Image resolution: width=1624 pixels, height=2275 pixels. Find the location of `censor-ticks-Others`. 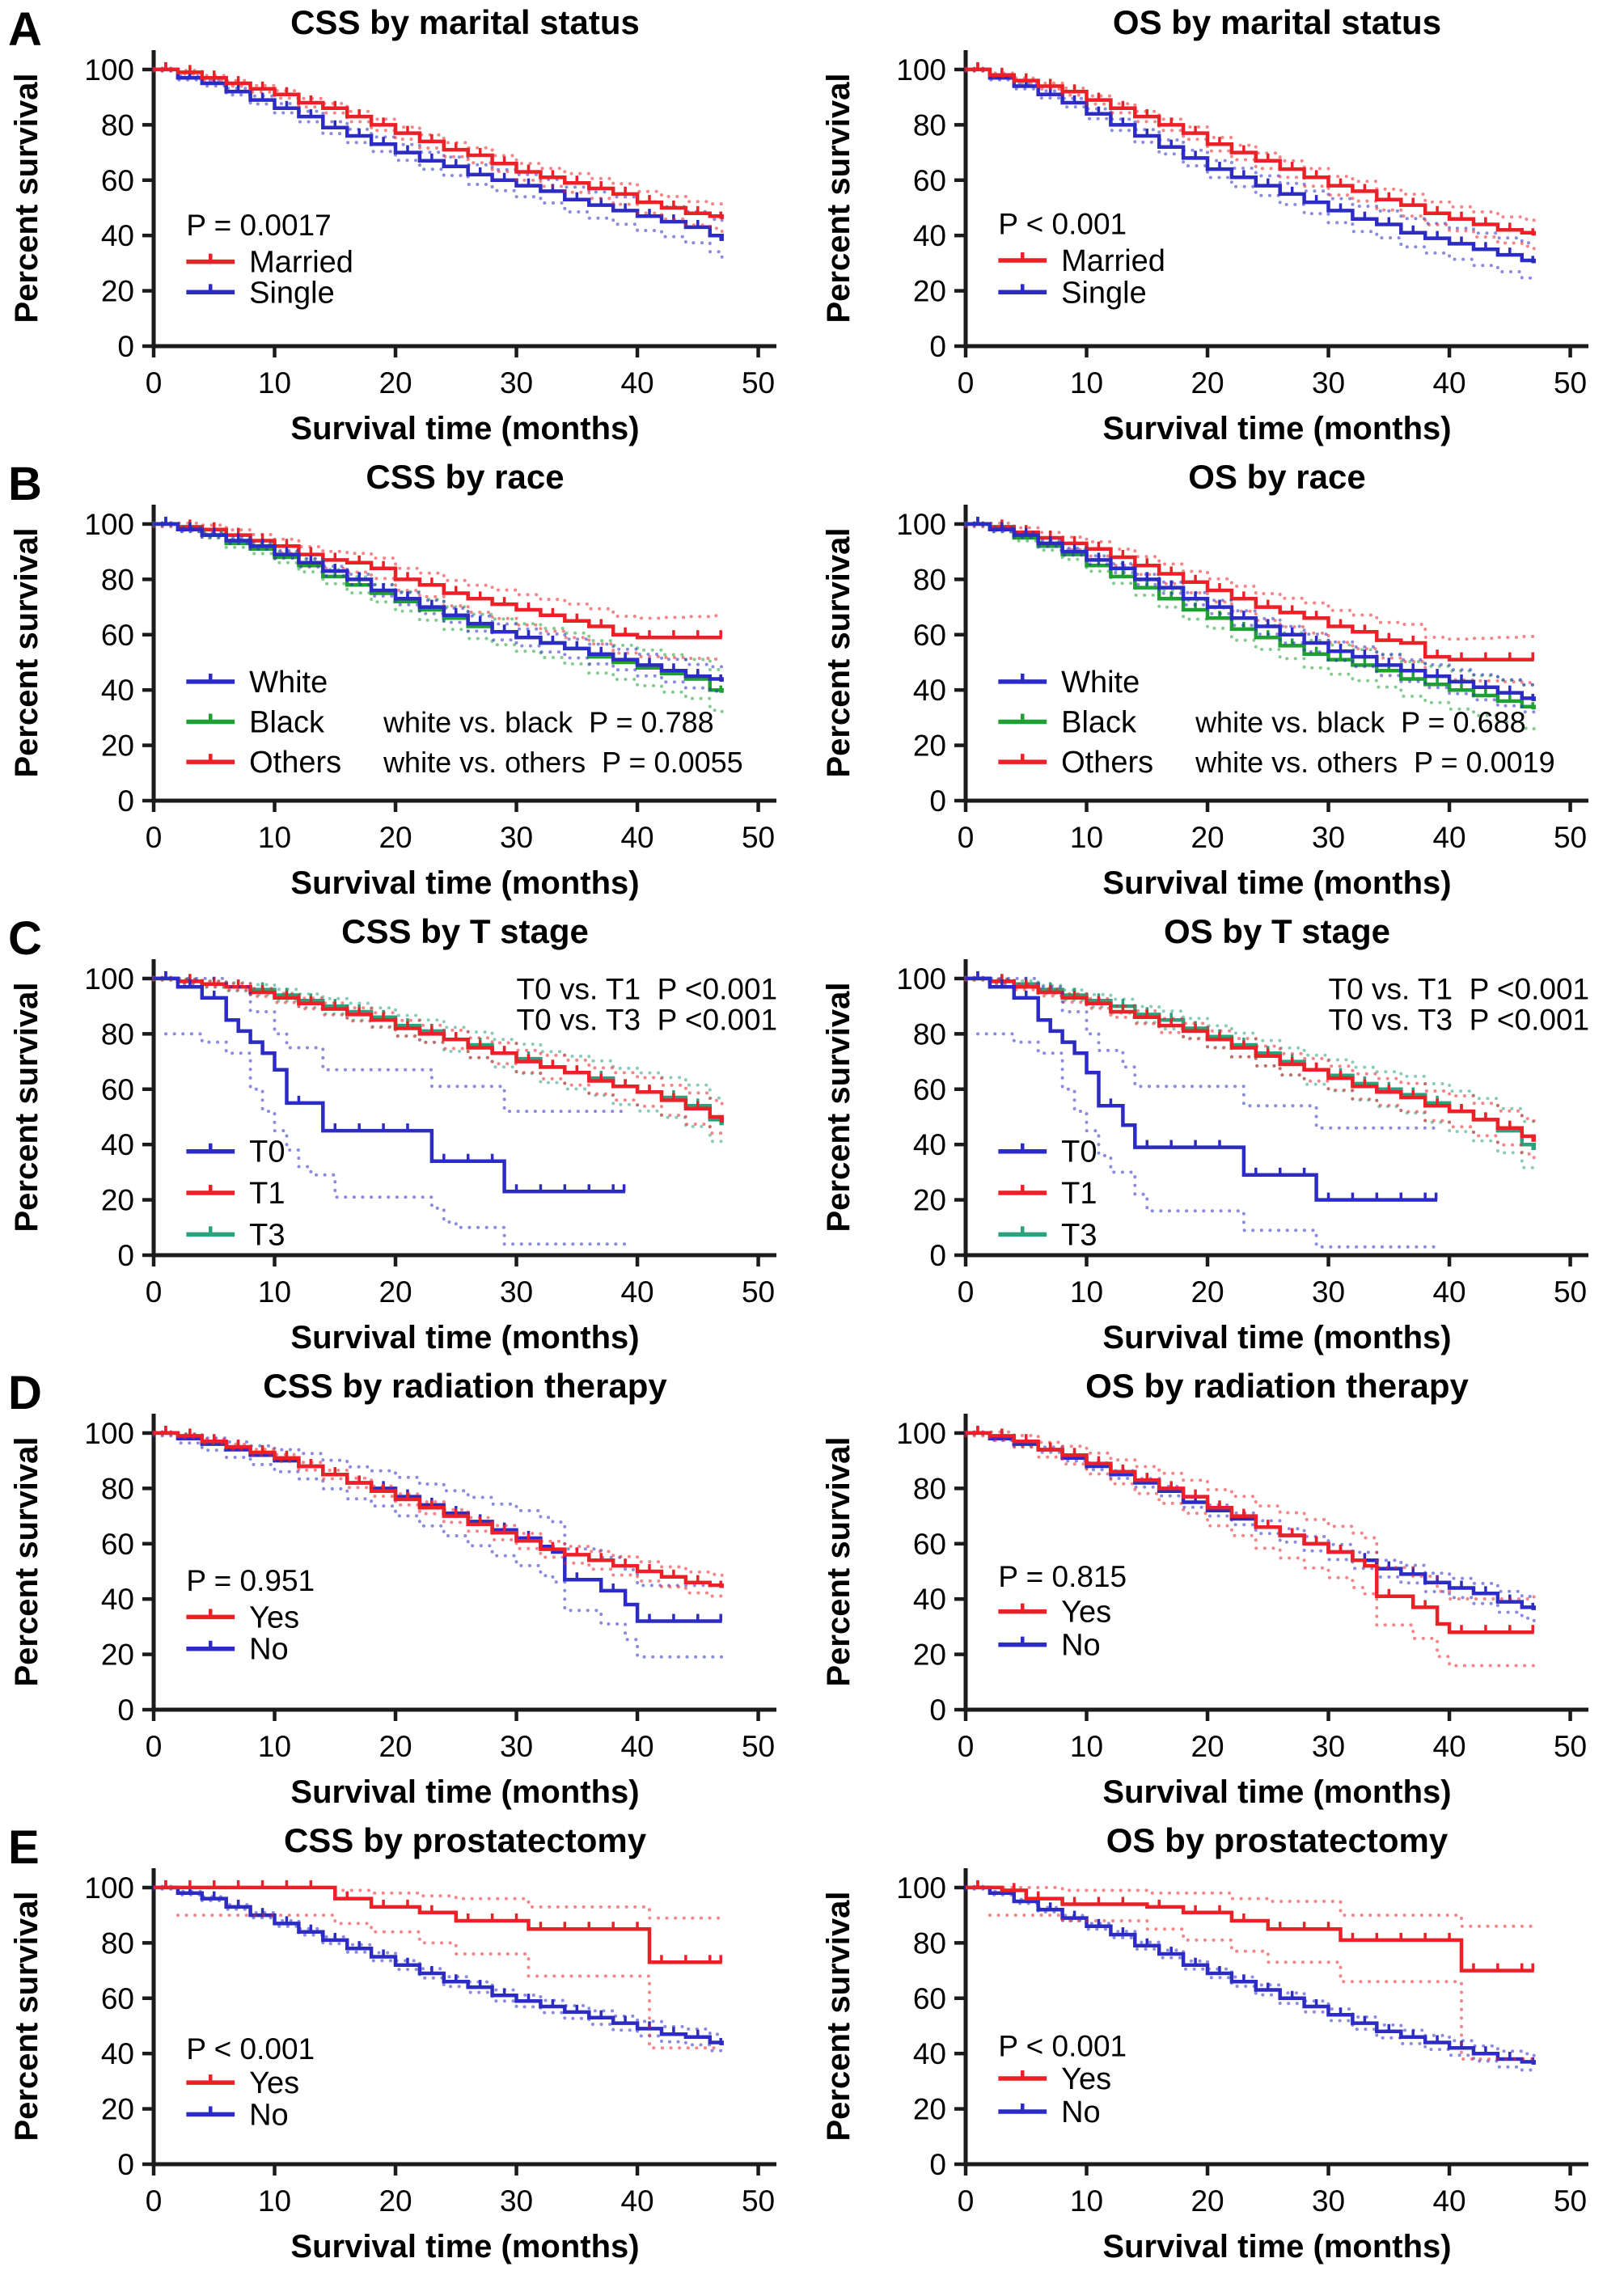

censor-ticks-Others is located at coordinates (443, 577).